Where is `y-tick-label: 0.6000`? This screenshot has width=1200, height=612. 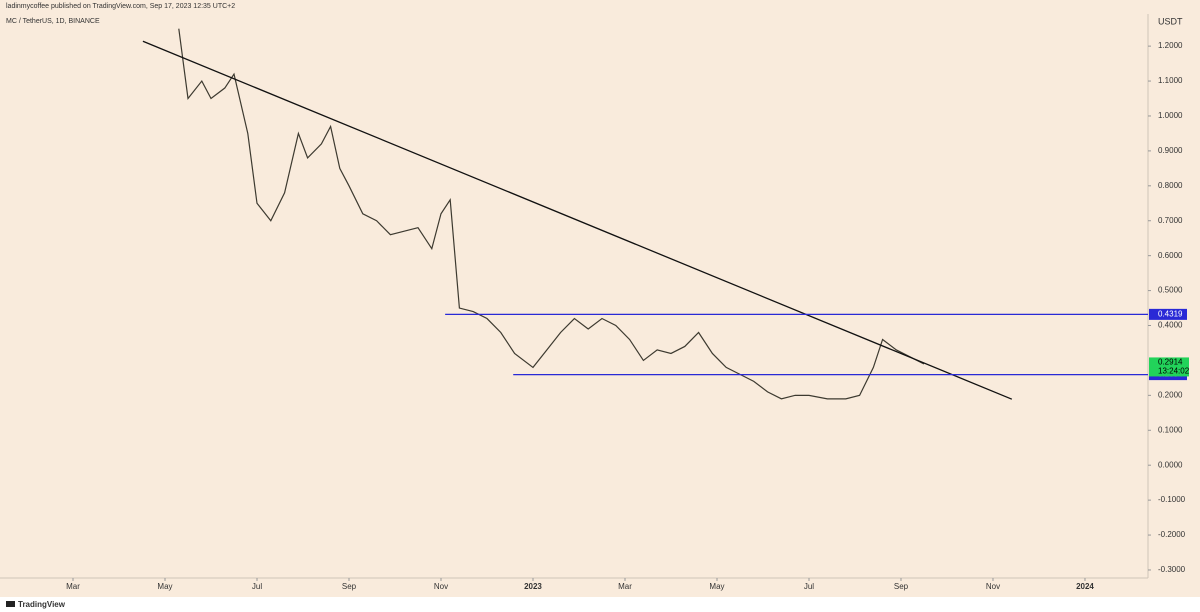 y-tick-label: 0.6000 is located at coordinates (1170, 255).